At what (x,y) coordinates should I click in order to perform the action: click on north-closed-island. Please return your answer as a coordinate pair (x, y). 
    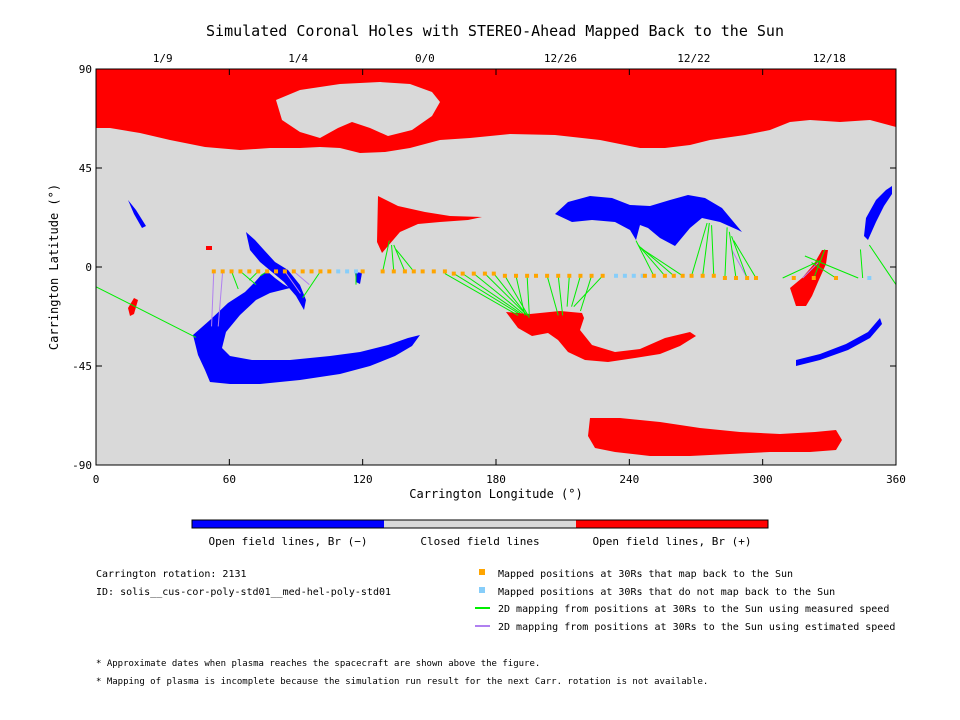
    Looking at the image, I should click on (358, 110).